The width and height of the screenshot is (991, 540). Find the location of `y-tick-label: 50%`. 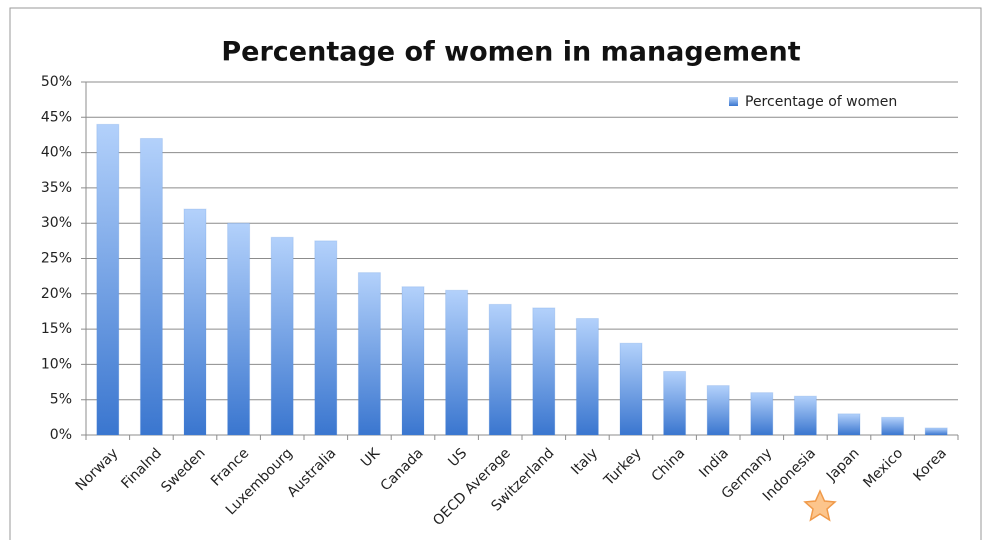

y-tick-label: 50% is located at coordinates (56, 82).